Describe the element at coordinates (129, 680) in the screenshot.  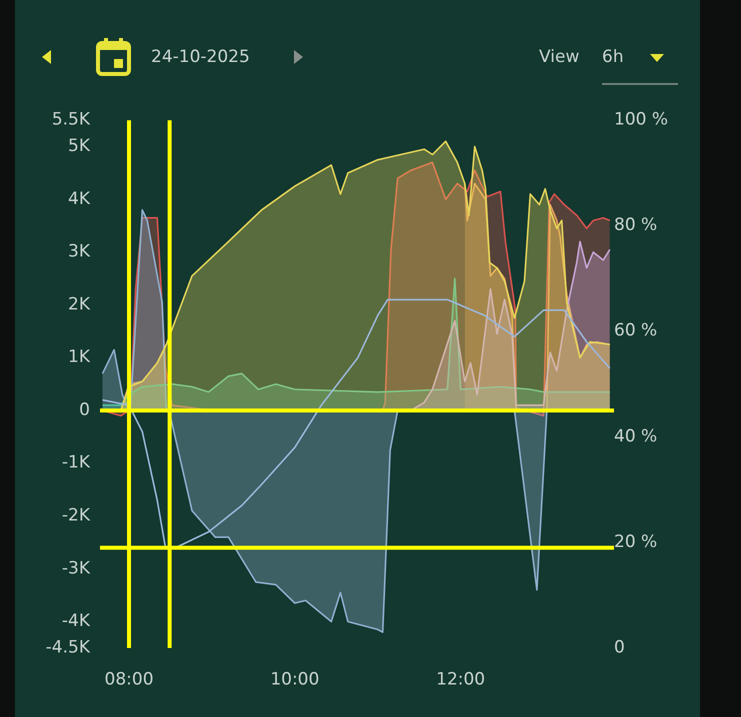
I see `x-tick-label: 08:00` at that location.